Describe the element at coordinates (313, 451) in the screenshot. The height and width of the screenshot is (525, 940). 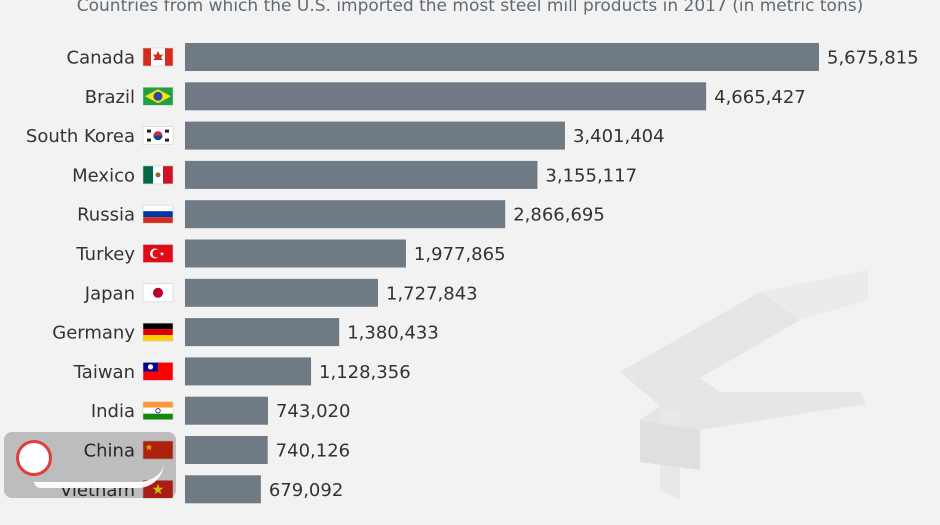
I see `value-label: 740,126` at that location.